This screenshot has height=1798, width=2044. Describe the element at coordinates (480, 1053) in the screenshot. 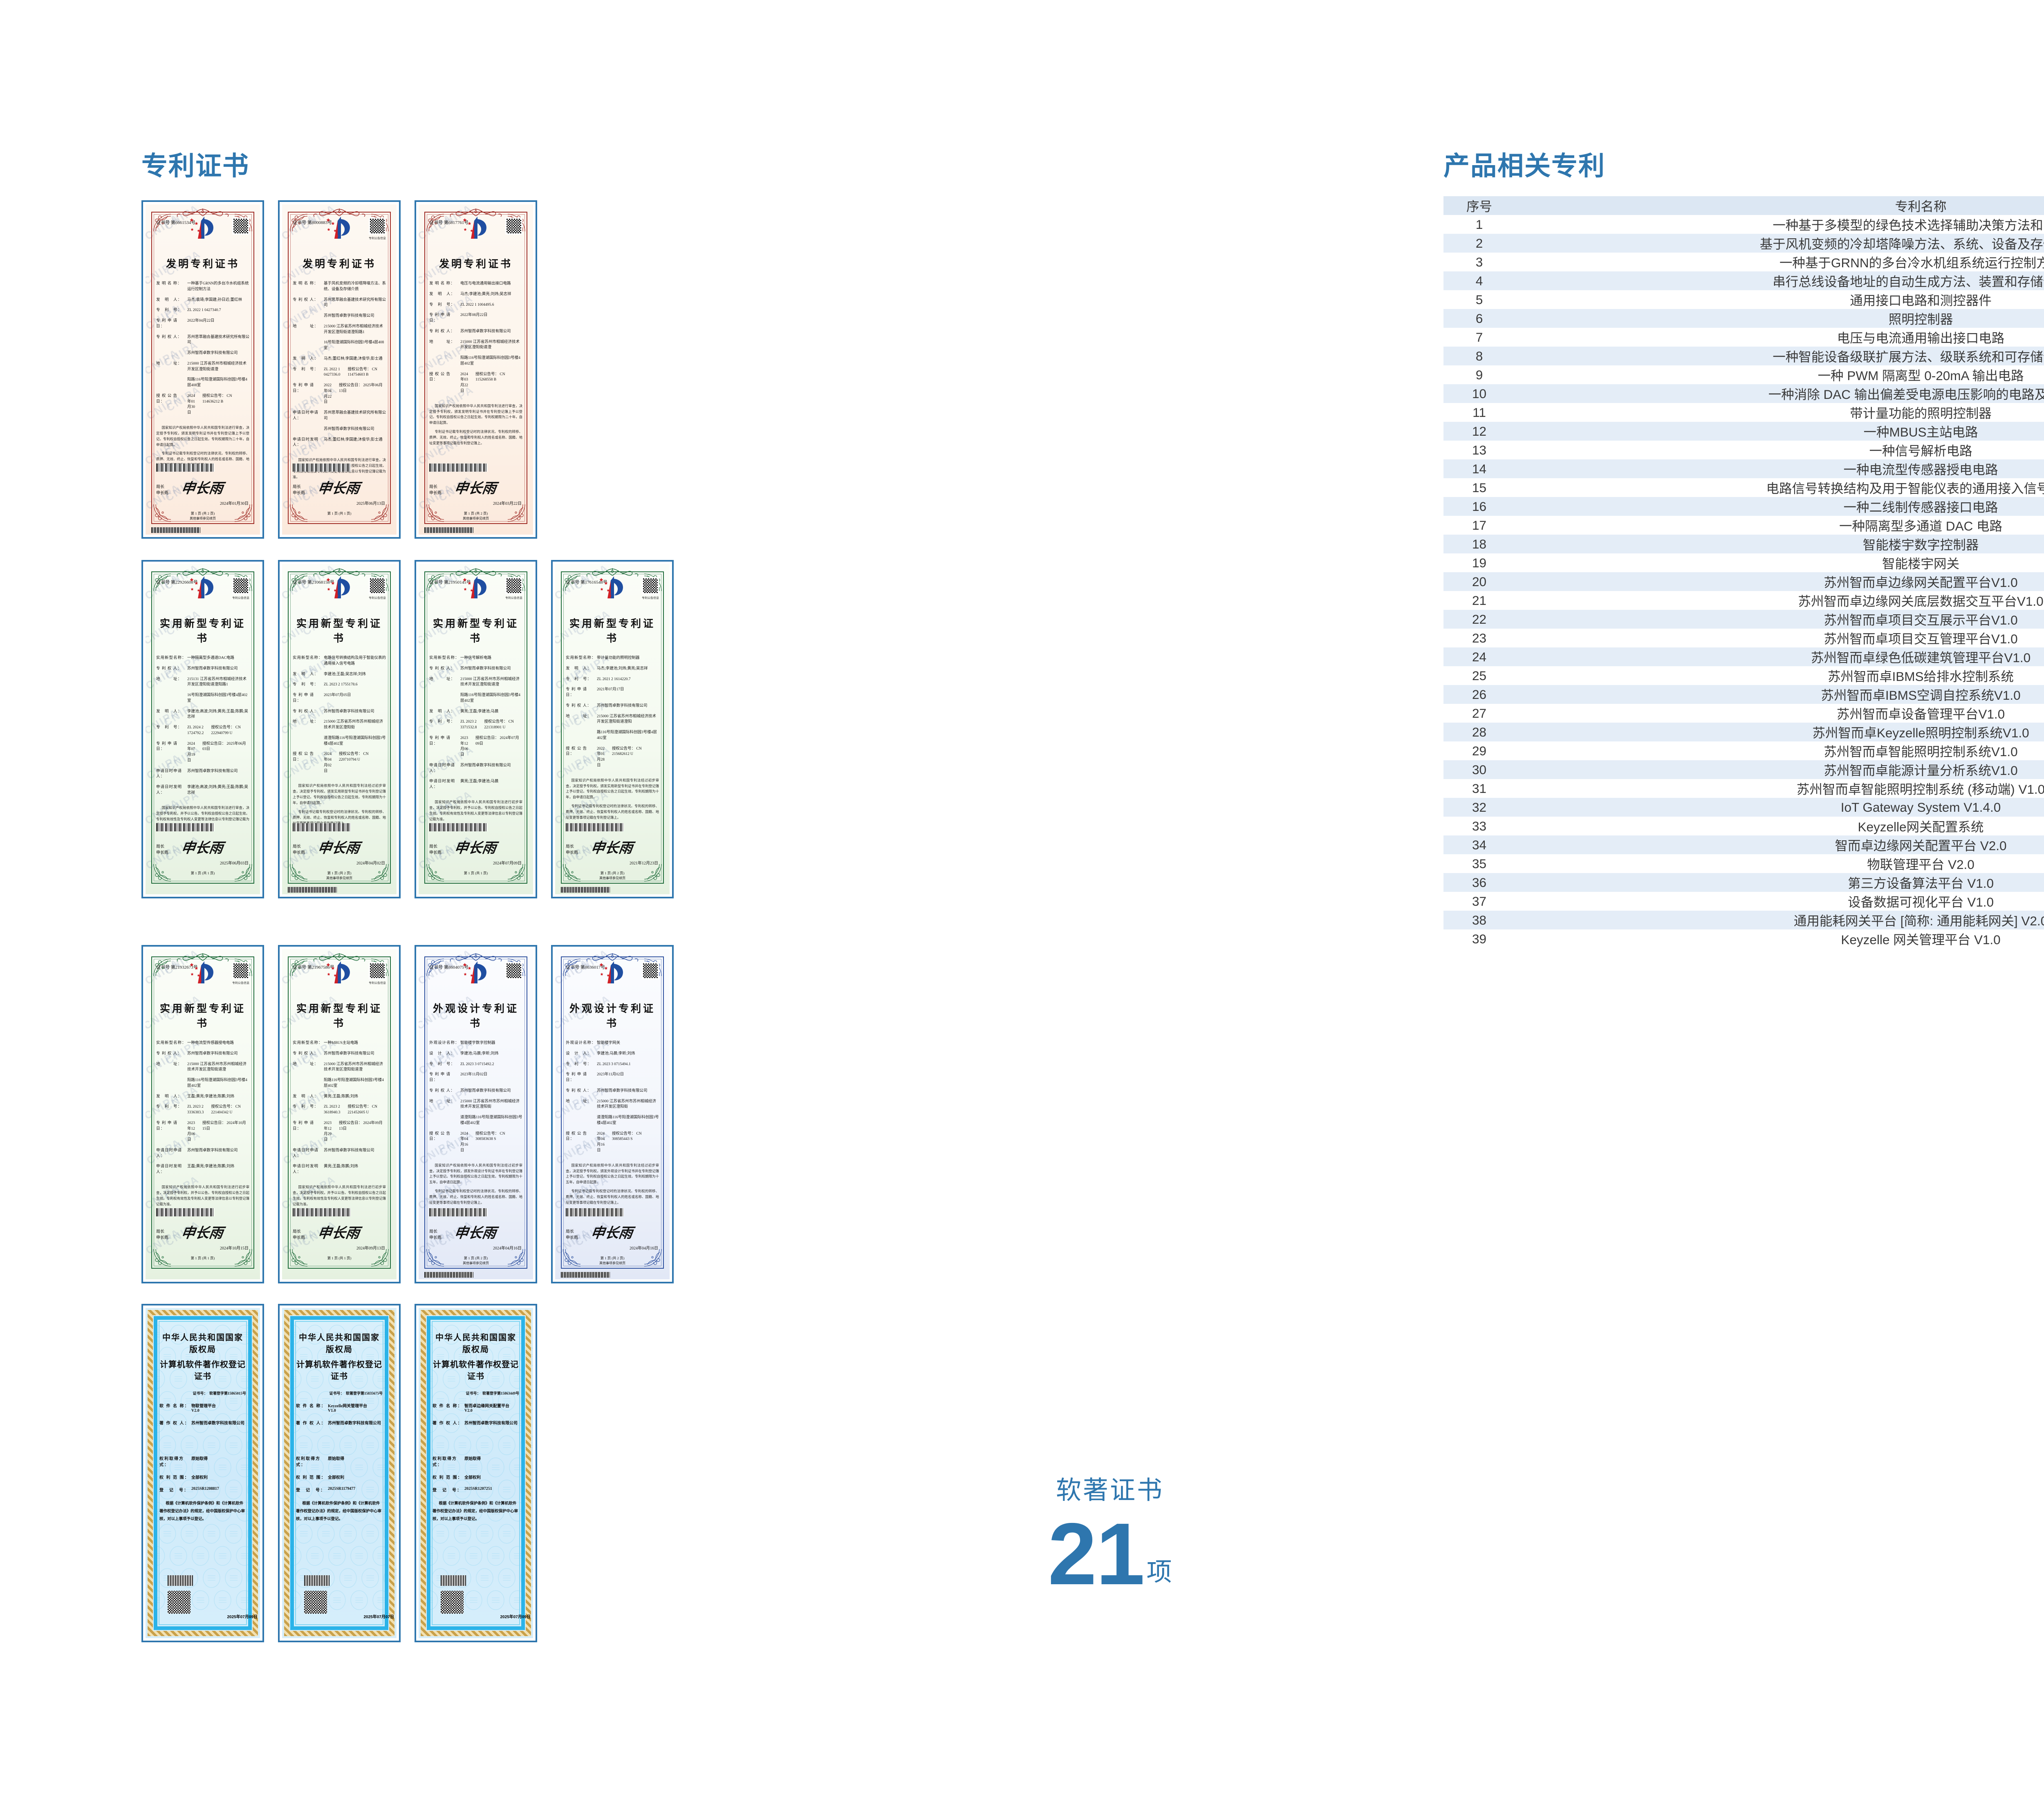

I see `cert-field-value: 李建池;马晨;李昕;刘炜` at that location.